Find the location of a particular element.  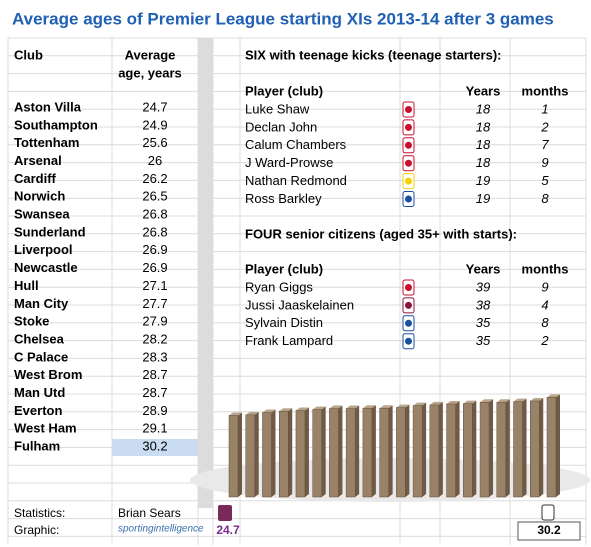

club-name: Man City is located at coordinates (41, 303).